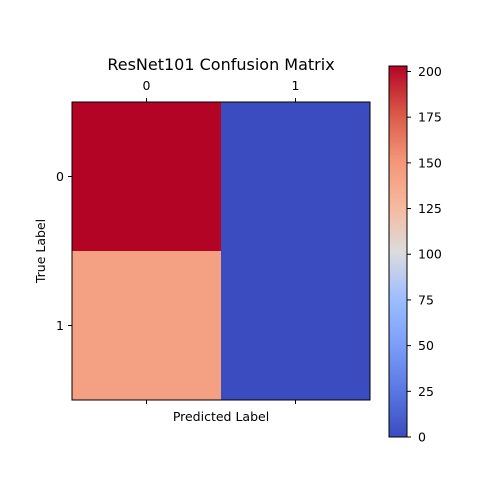 This screenshot has height=480, width=480. I want to click on colorbar-tick-label-4: 100, so click(430, 254).